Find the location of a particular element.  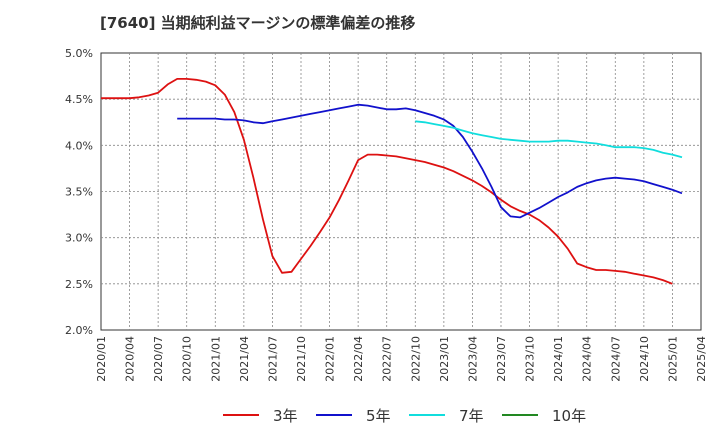

x-tick-label: 2021/04 is located at coordinates (244, 359).